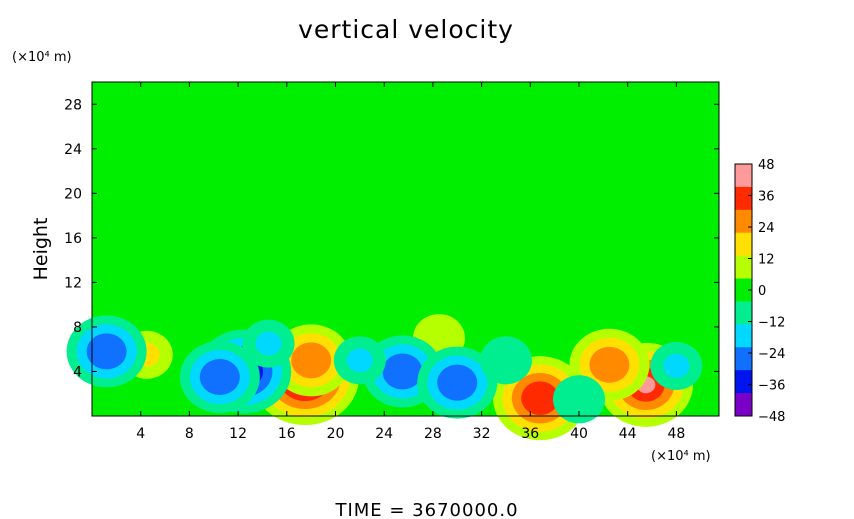  Describe the element at coordinates (530, 434) in the screenshot. I see `x-tick-label: 36` at that location.